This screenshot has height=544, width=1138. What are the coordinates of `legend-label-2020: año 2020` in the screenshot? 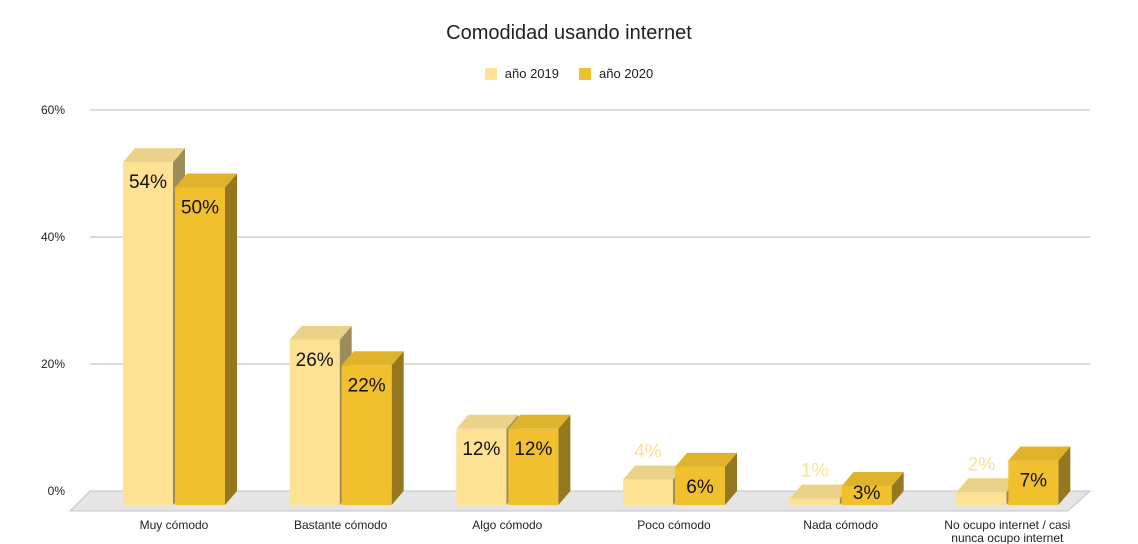 It's located at (626, 73).